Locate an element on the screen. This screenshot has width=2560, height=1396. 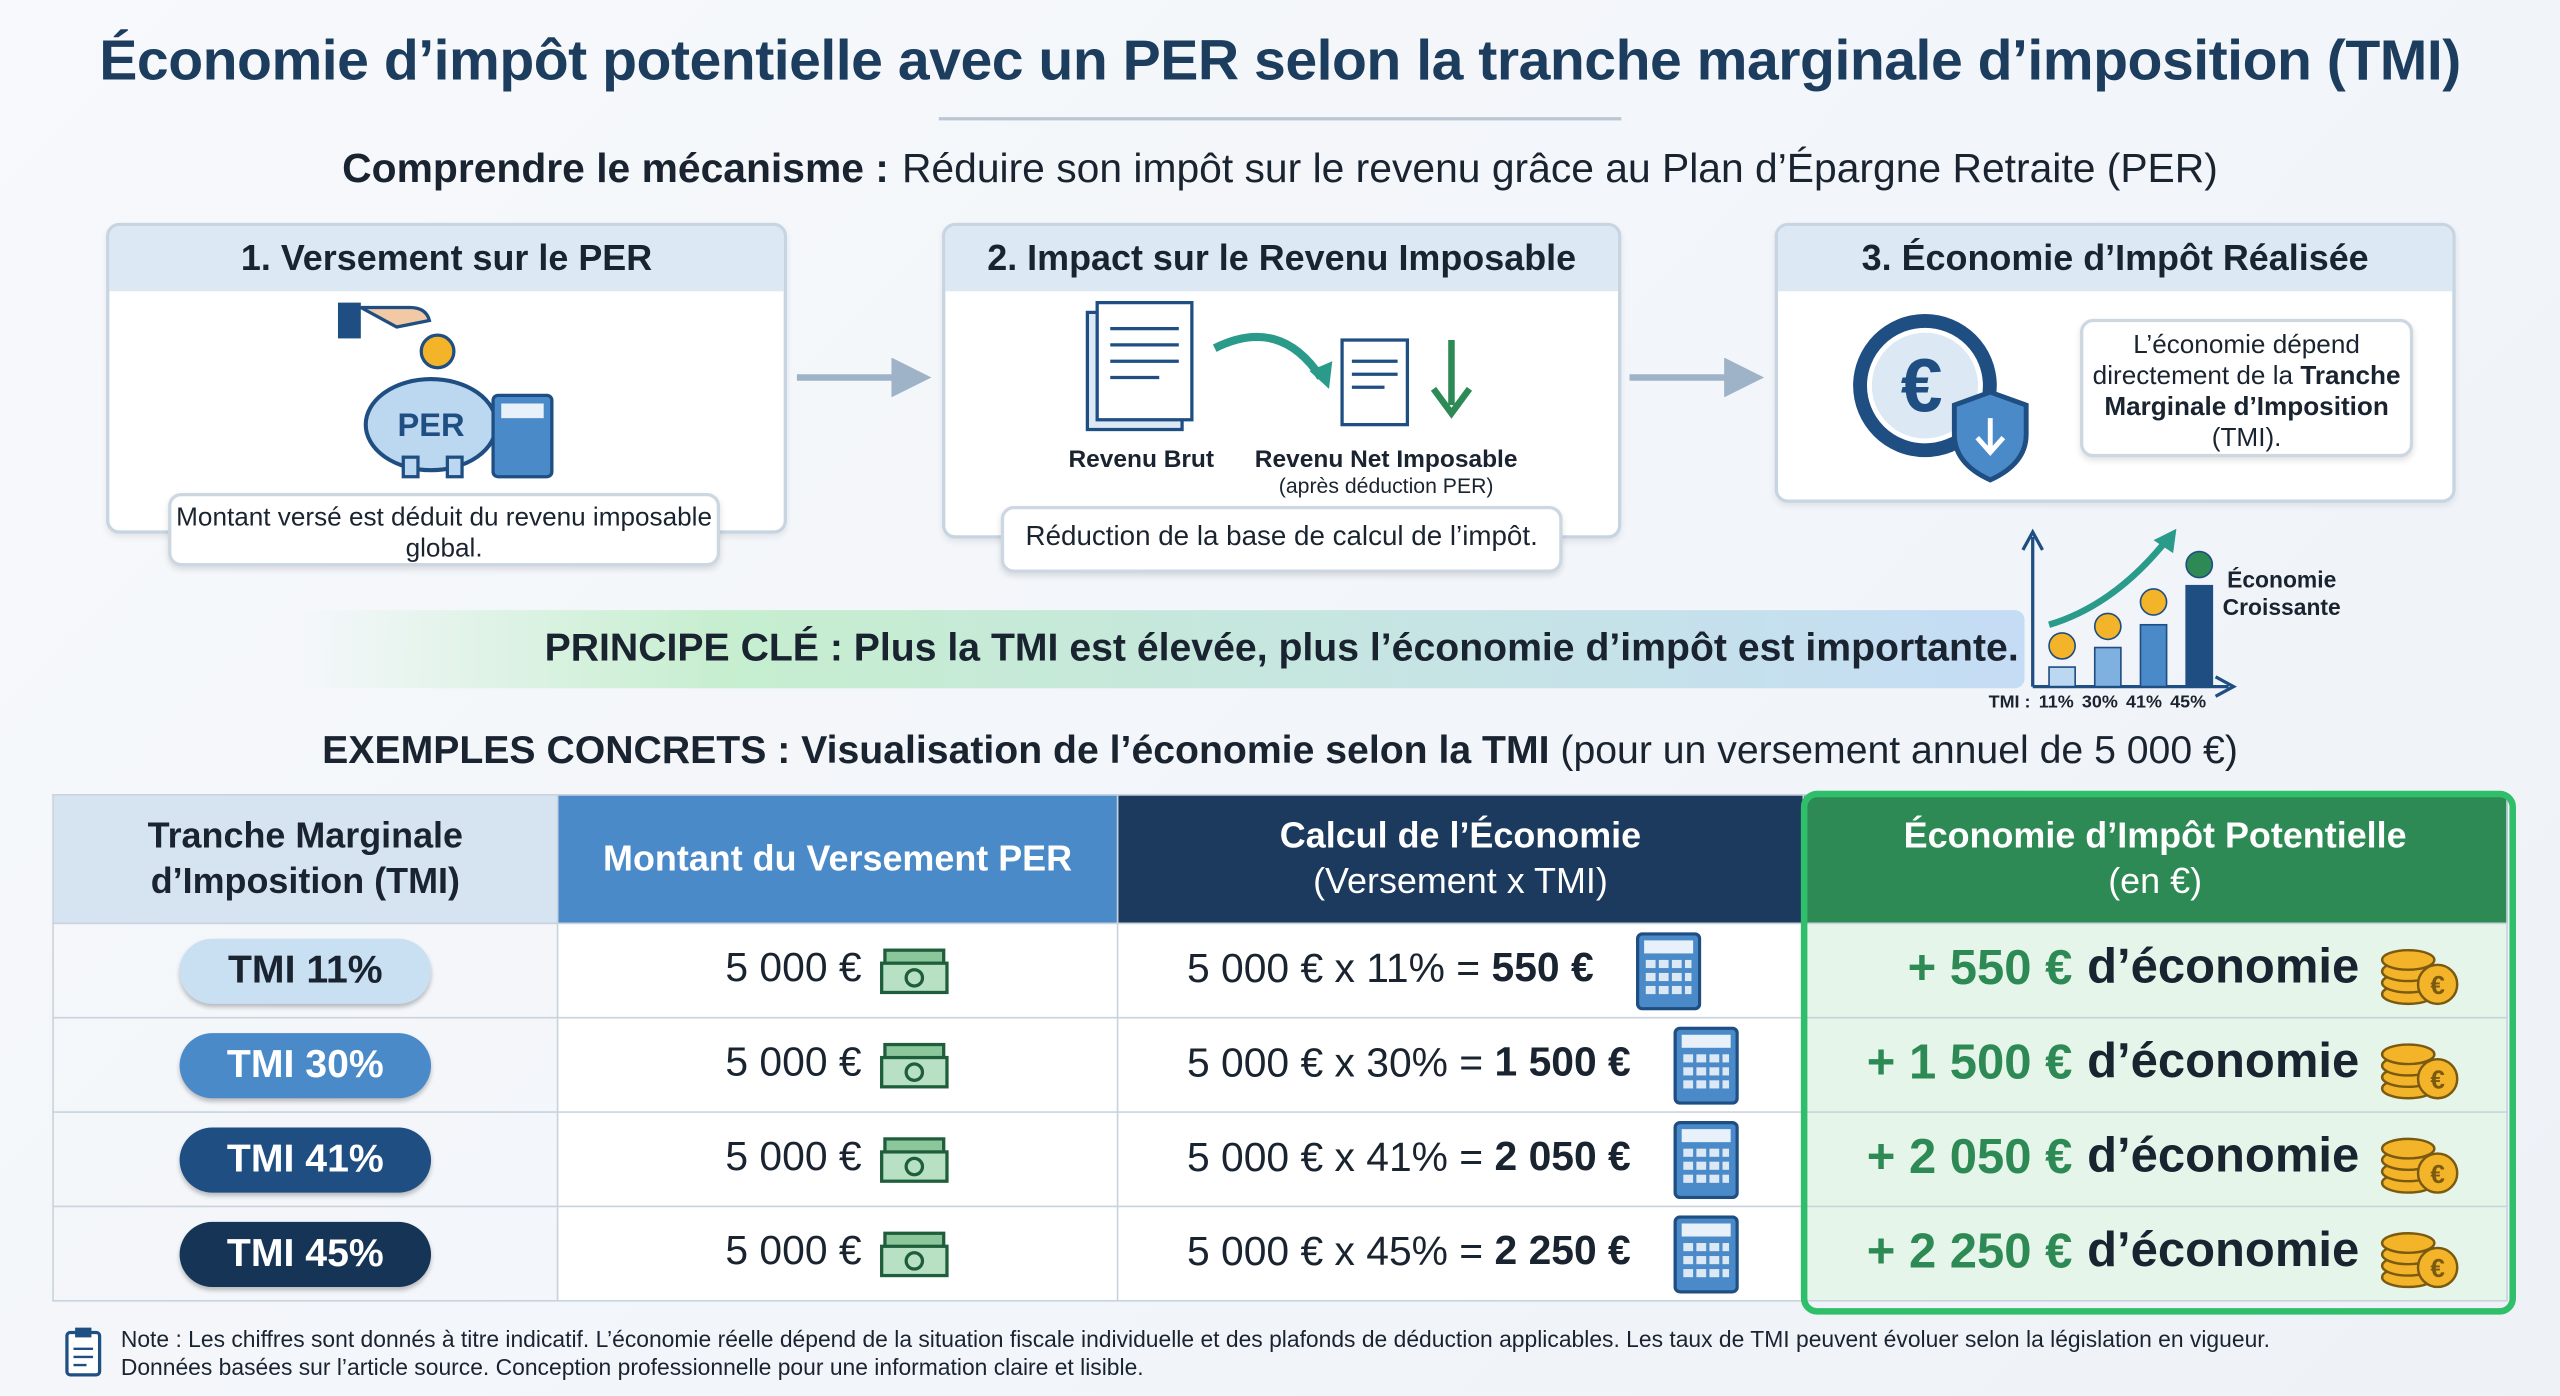
step-title: 2. Impact sur le Revenu Imposable is located at coordinates (1282, 259).